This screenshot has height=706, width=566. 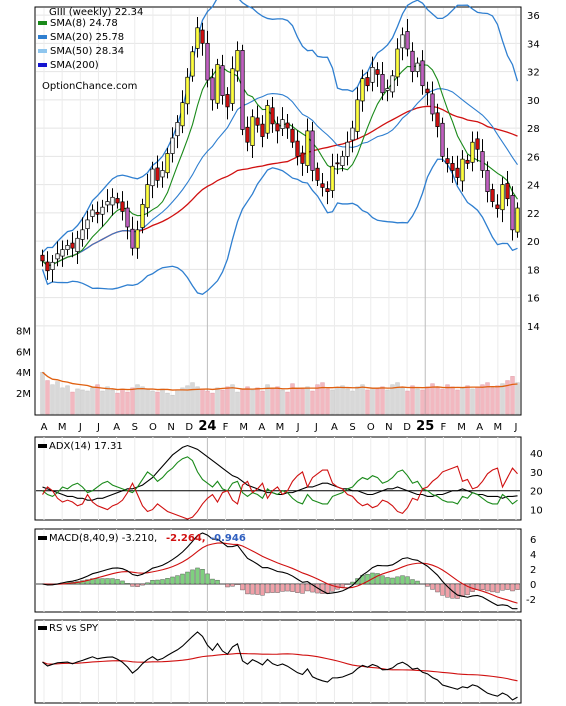 What do you see at coordinates (407, 427) in the screenshot?
I see `x-tick-label: D` at bounding box center [407, 427].